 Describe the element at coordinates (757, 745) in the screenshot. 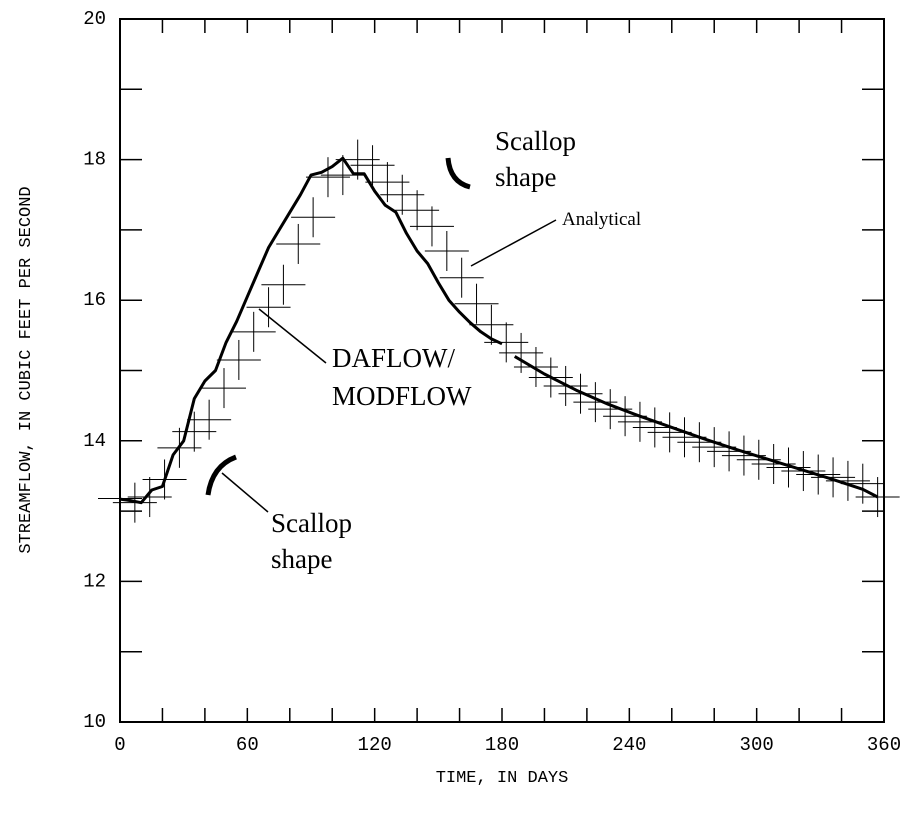

I see `x-tick-label: 300` at that location.